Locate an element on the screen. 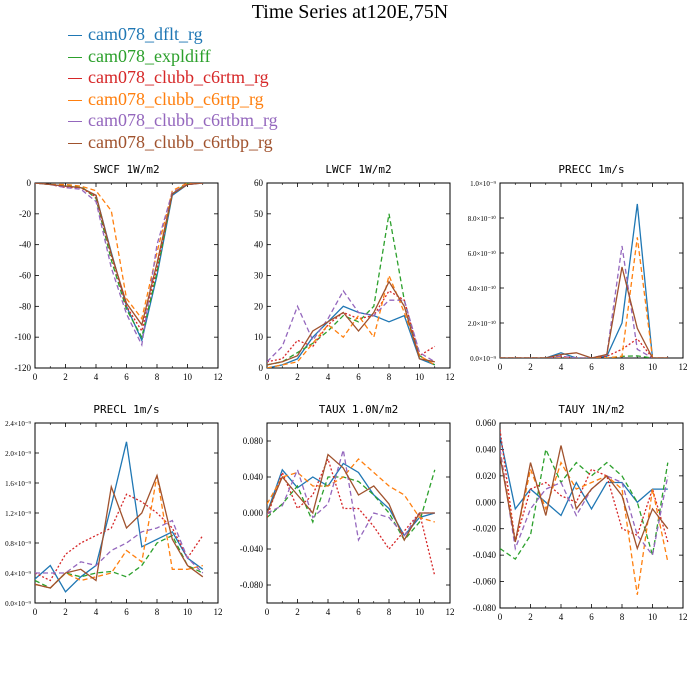 The width and height of the screenshot is (700, 700). legend-label: cam078_clubb_c6rtbm_rg is located at coordinates (183, 120).